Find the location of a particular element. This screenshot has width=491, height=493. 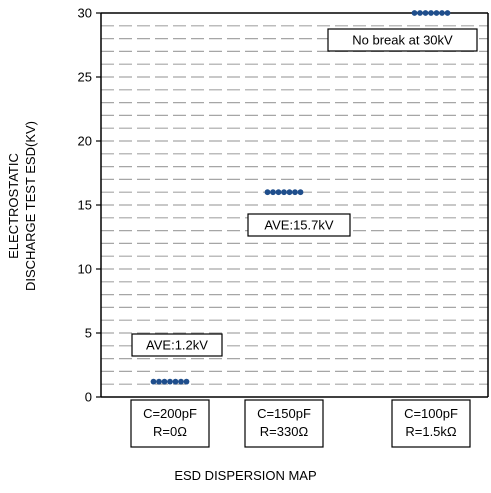

category-label: R=330Ω is located at coordinates (284, 431).